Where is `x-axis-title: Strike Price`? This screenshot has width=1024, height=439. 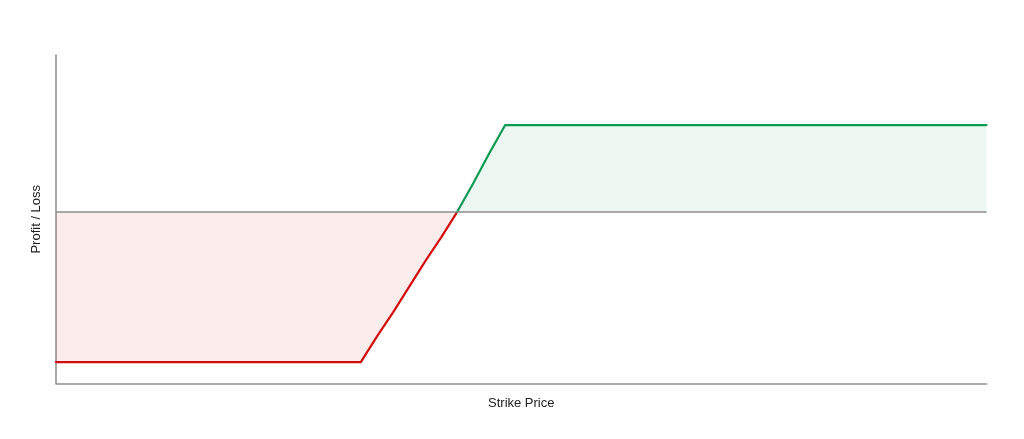 x-axis-title: Strike Price is located at coordinates (521, 403).